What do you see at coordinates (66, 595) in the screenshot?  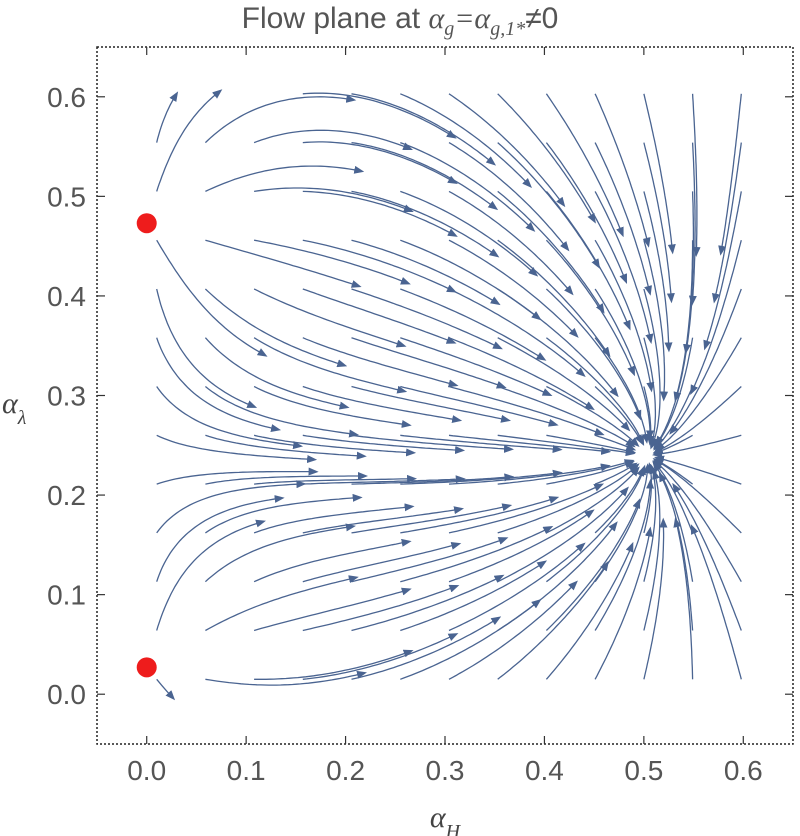 I see `y-tick-label-1: 0.1` at bounding box center [66, 595].